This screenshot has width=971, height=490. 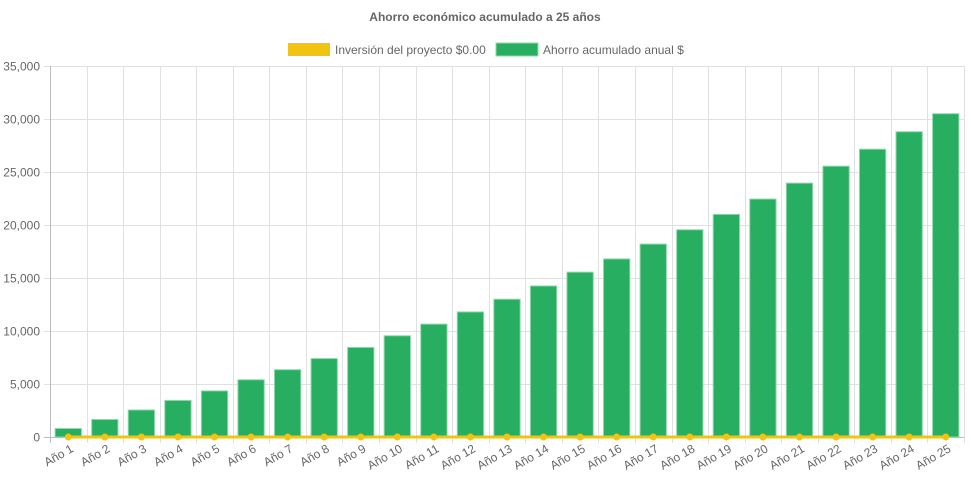 I want to click on x-tick-label: Año 24, so click(x=897, y=456).